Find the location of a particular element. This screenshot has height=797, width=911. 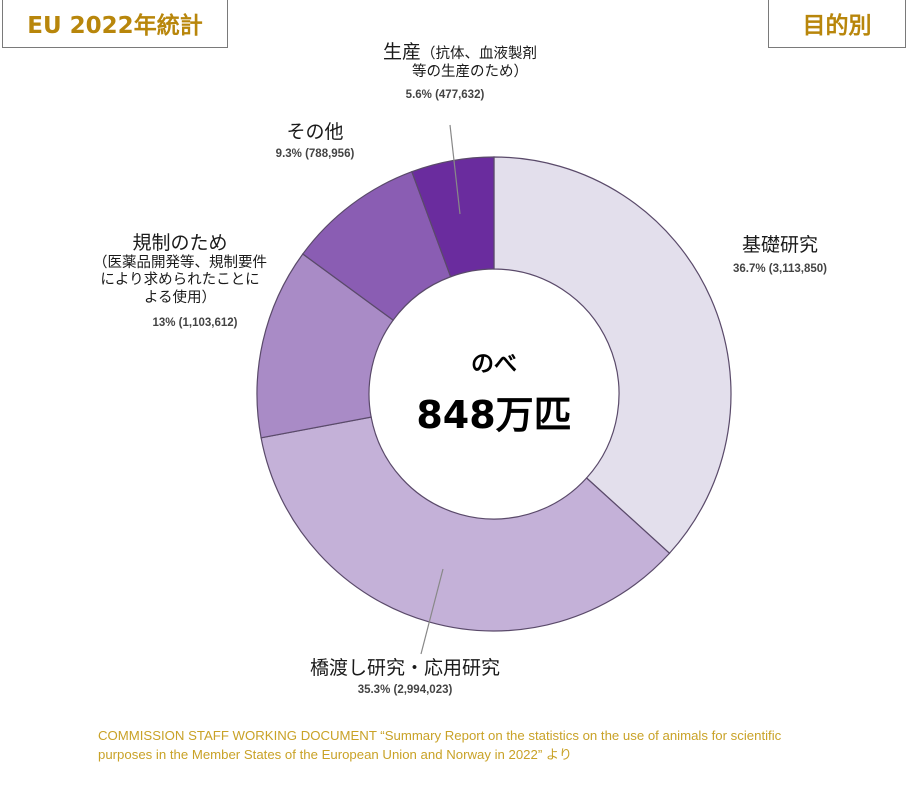

label-other: その他 9.3% (788,956) is located at coordinates (315, 141).